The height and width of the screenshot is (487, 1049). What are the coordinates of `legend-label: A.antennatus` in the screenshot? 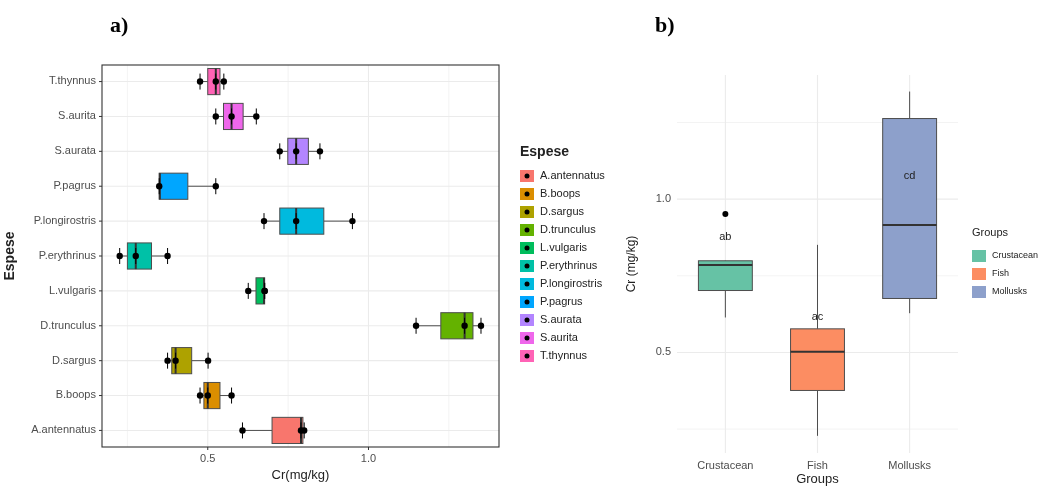 It's located at (573, 174).